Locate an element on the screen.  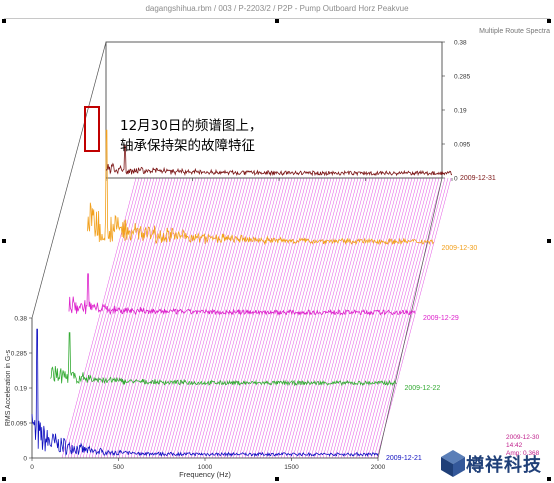
cursor-date: 2009-12-30 is located at coordinates (523, 437).